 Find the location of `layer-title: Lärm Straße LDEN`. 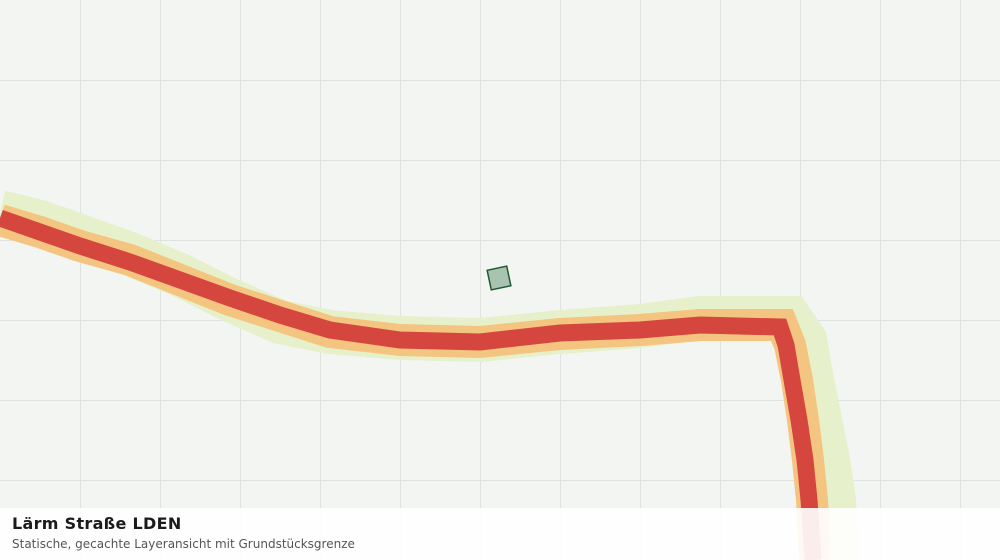

layer-title: Lärm Straße LDEN is located at coordinates (97, 523).